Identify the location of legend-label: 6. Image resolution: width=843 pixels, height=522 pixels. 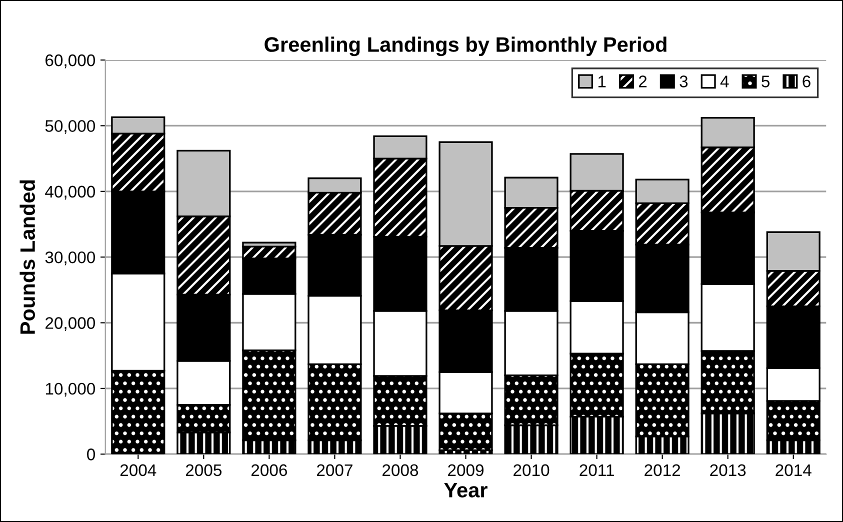
(806, 82).